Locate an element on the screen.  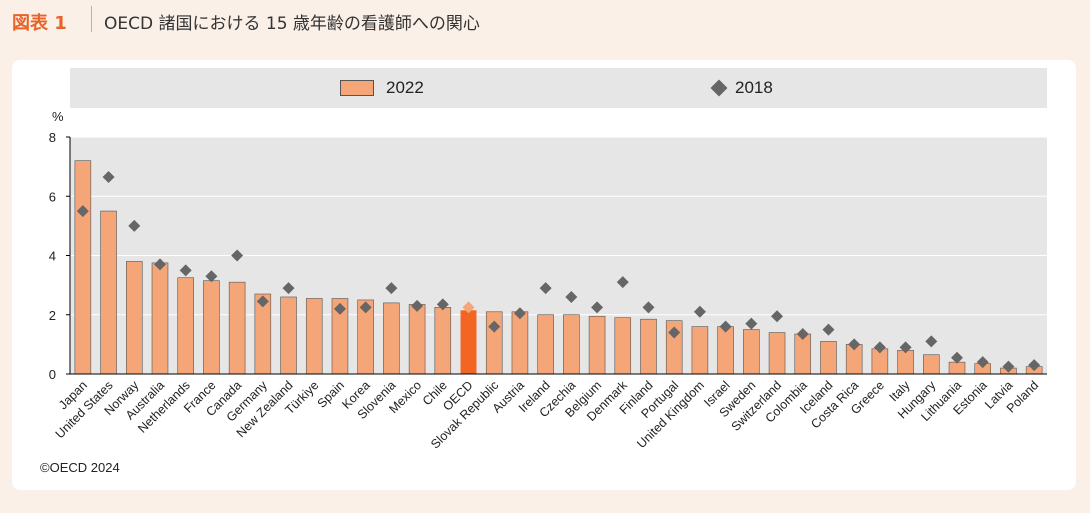
figure-label: 図表 1 is located at coordinates (39, 23).